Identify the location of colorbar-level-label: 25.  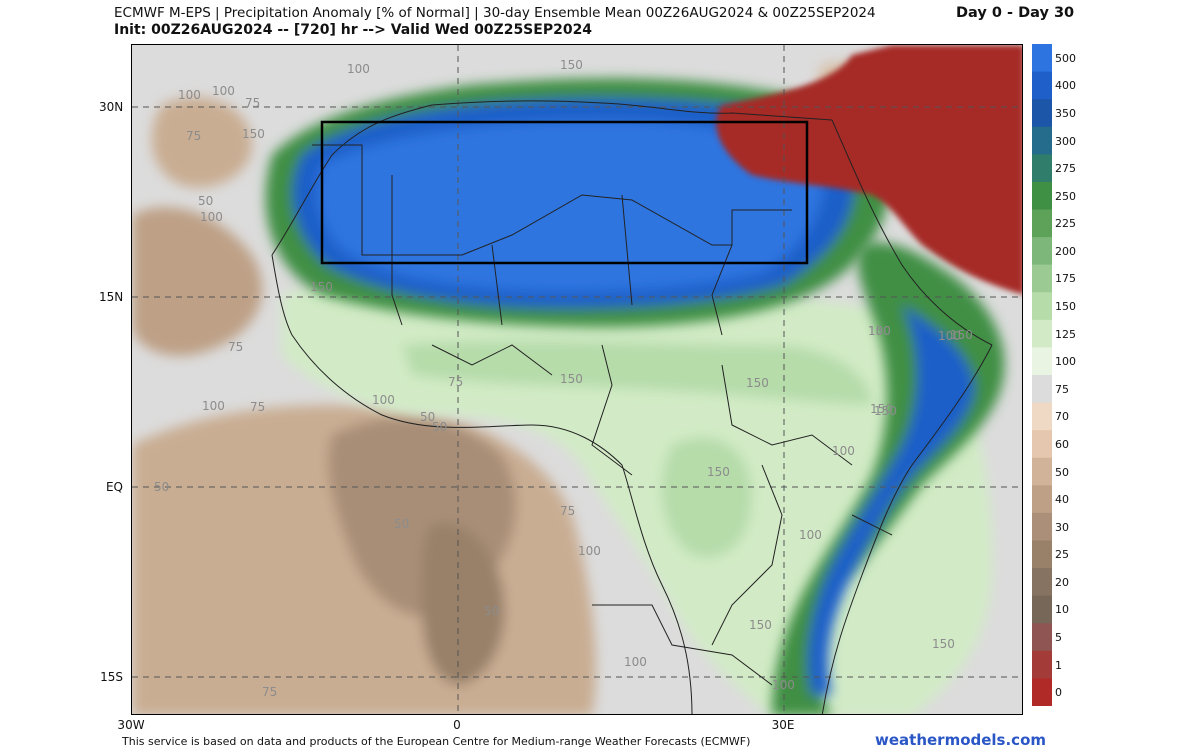
(1062, 555).